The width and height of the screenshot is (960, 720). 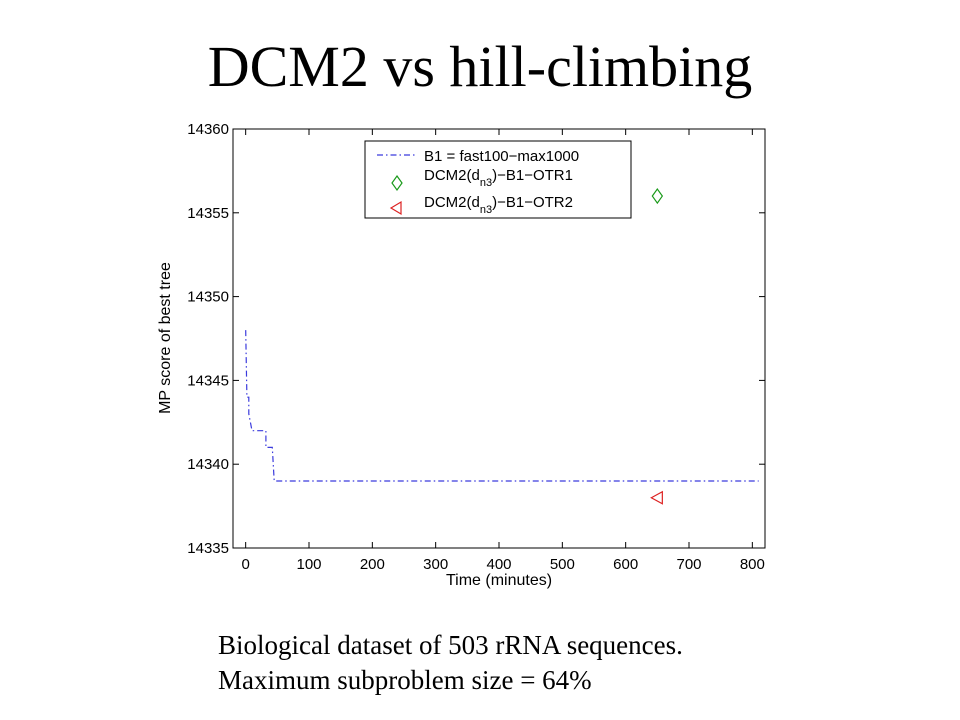 I want to click on series-line-b1, so click(x=502, y=406).